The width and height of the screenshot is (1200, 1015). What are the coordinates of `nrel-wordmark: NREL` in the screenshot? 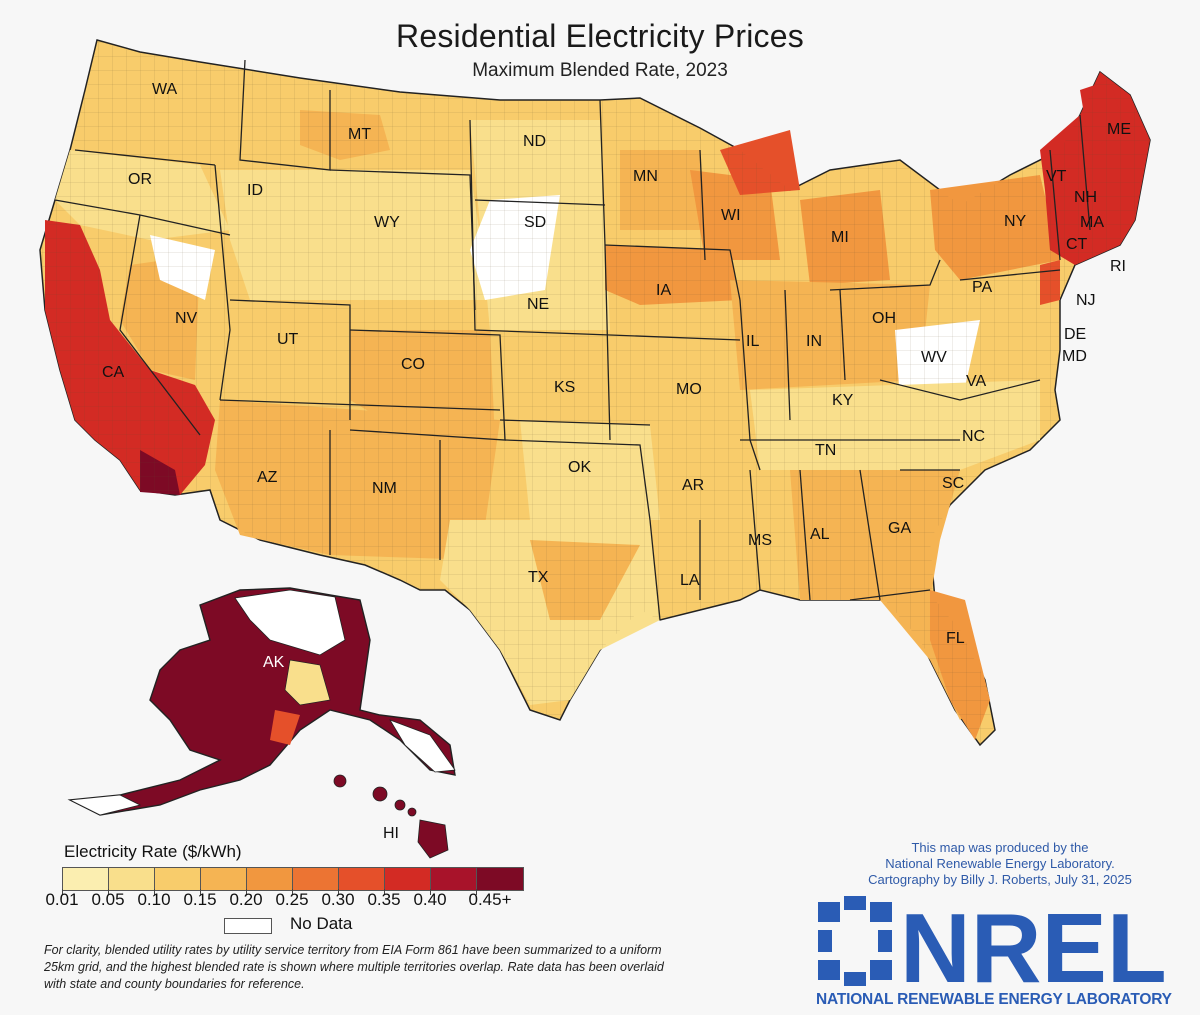 It's located at (1033, 948).